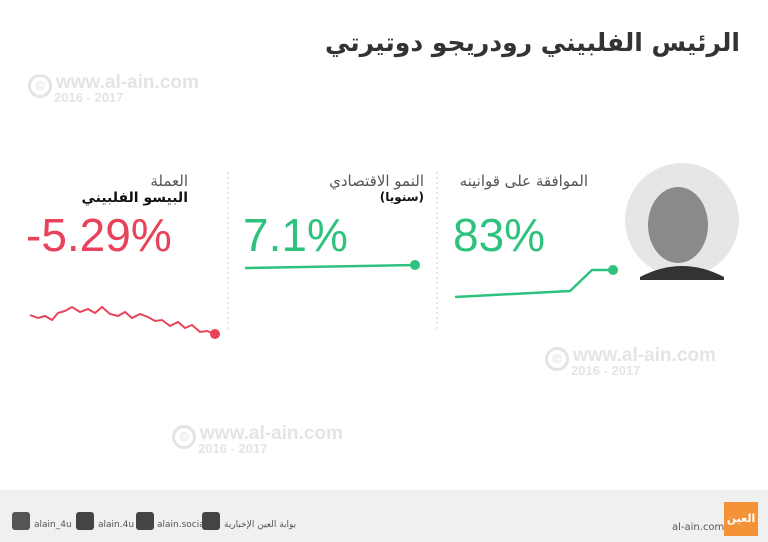  Describe the element at coordinates (99, 235) in the screenshot. I see `panel-value: -5.29%` at that location.